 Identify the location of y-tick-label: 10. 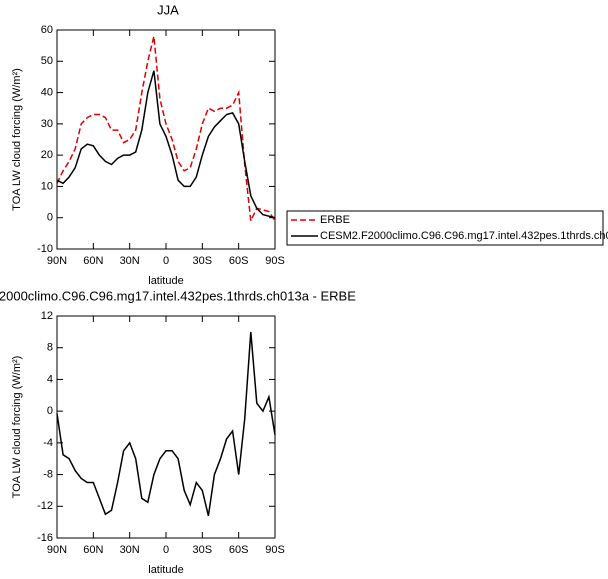
(47, 186).